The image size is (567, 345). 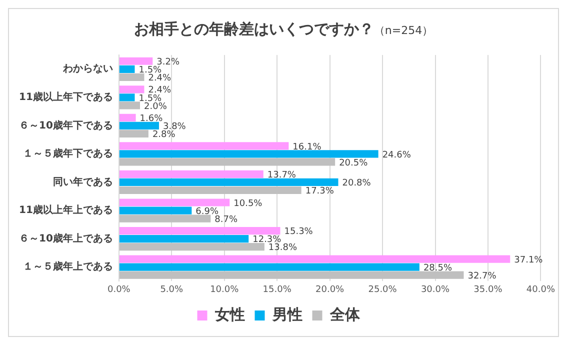 I want to click on legend-label: 全体, so click(x=344, y=314).